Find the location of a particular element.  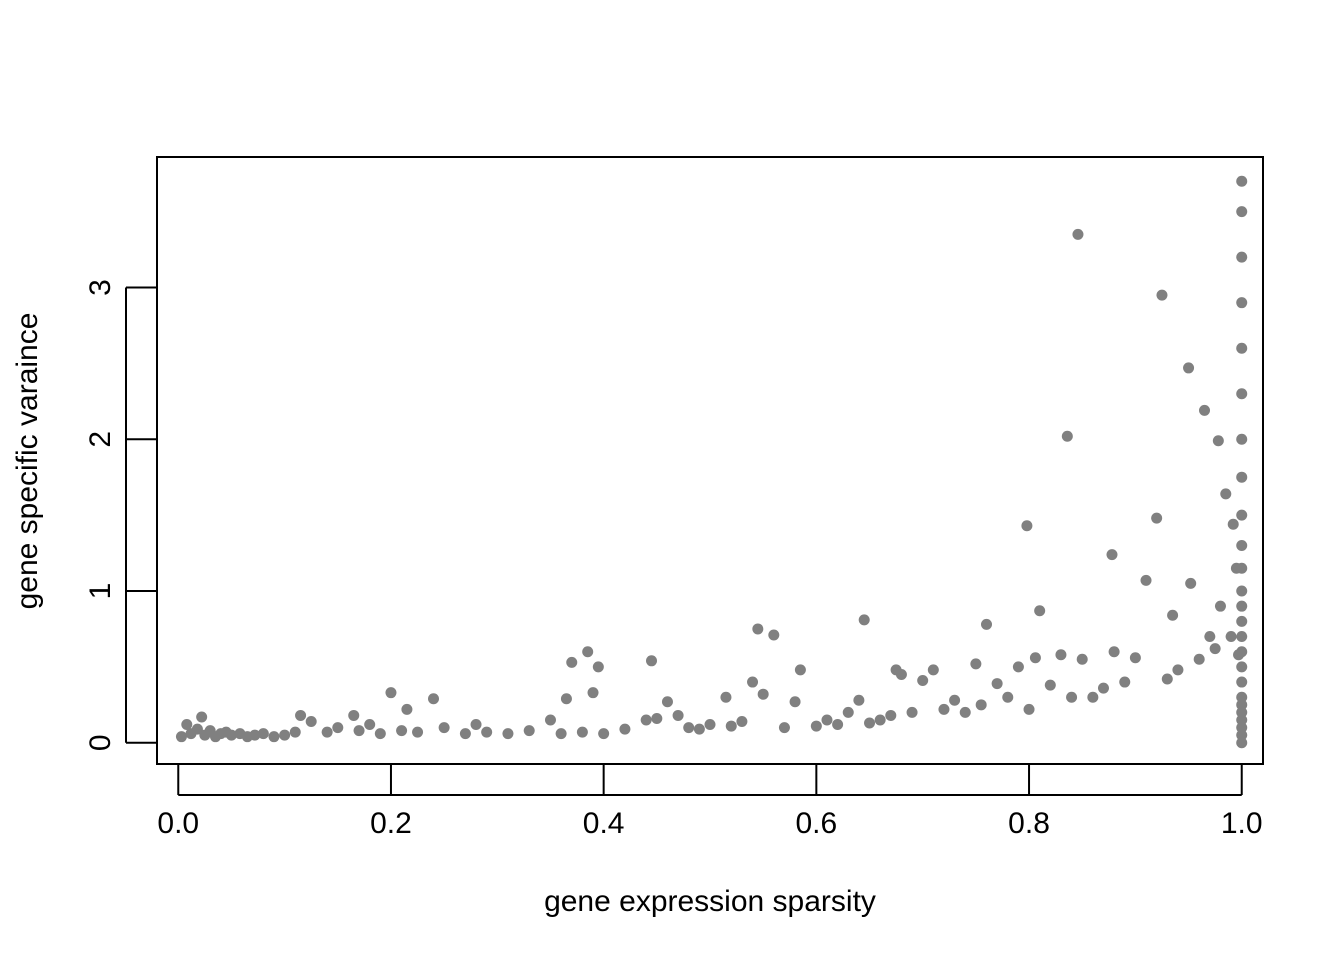

x-tick-label: 0.2 is located at coordinates (391, 823).